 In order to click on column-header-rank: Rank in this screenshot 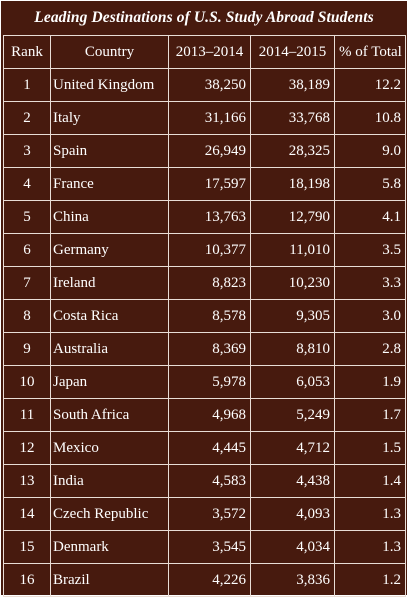, I will do `click(27, 52)`.